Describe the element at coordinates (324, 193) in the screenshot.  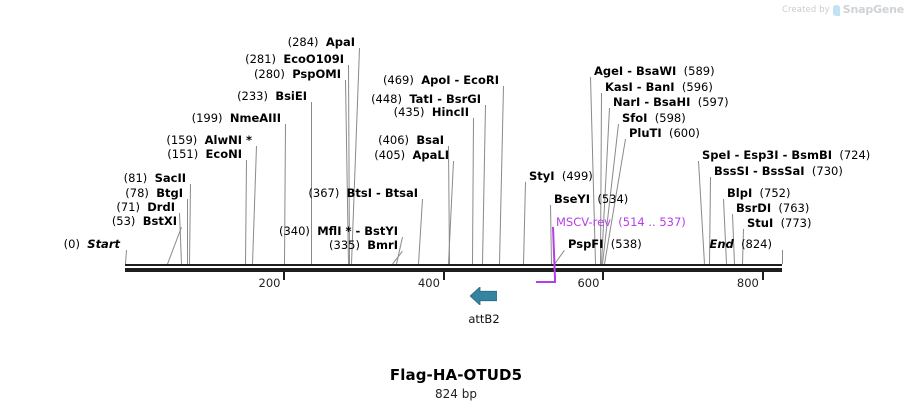
I see `enzyme-position: (367)` at that location.